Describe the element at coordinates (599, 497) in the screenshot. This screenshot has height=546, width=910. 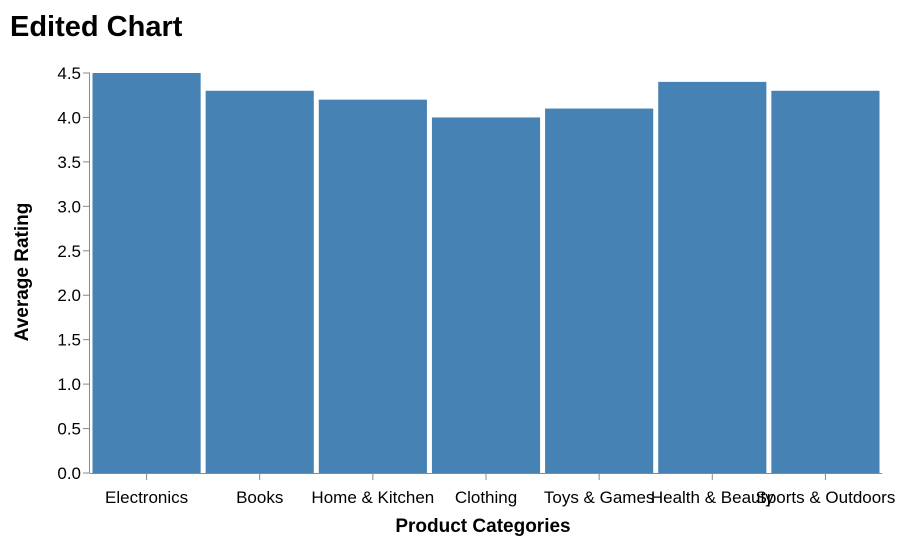
I see `x-tick-label: Toys & Games` at that location.